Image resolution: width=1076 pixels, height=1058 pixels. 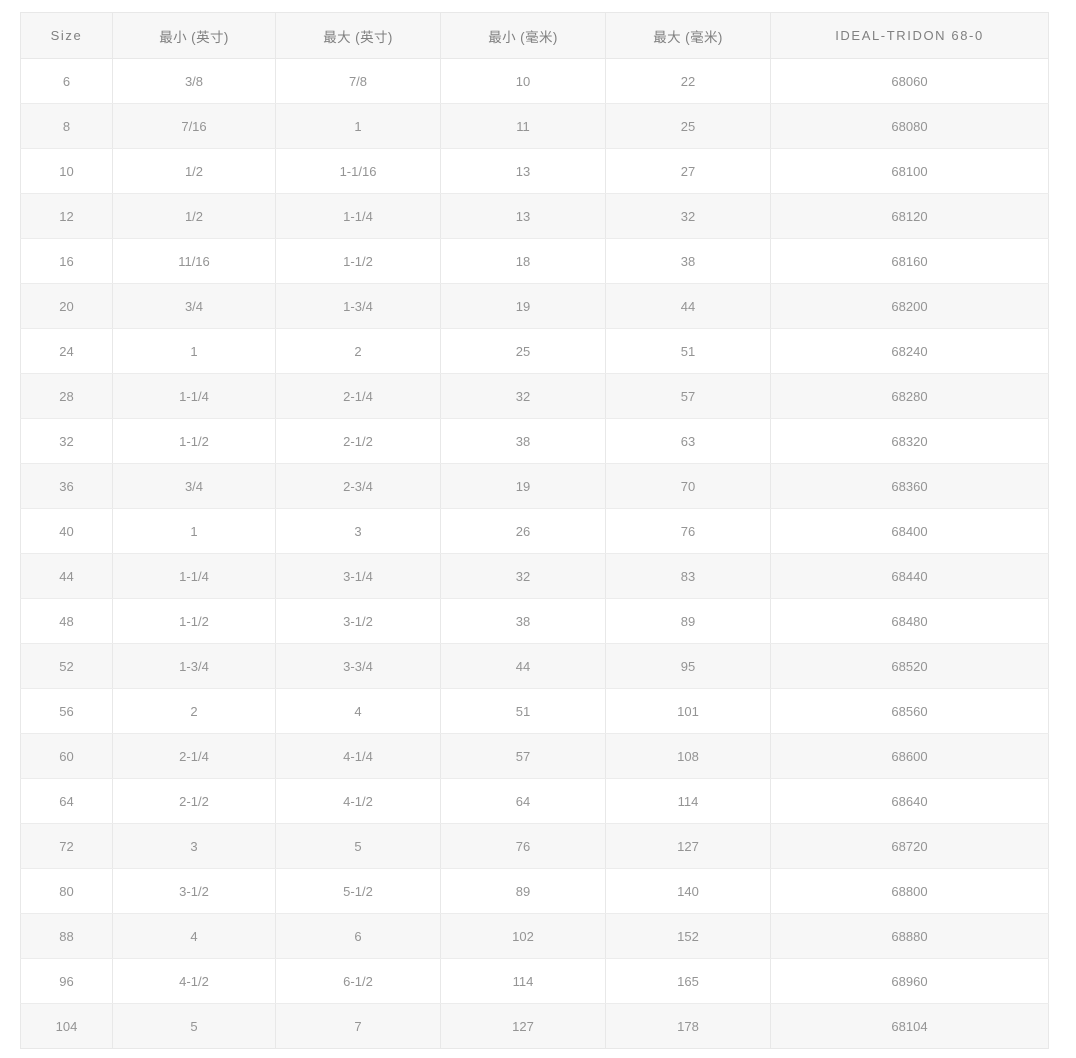 I want to click on cell-min_mm: 18, so click(x=523, y=261).